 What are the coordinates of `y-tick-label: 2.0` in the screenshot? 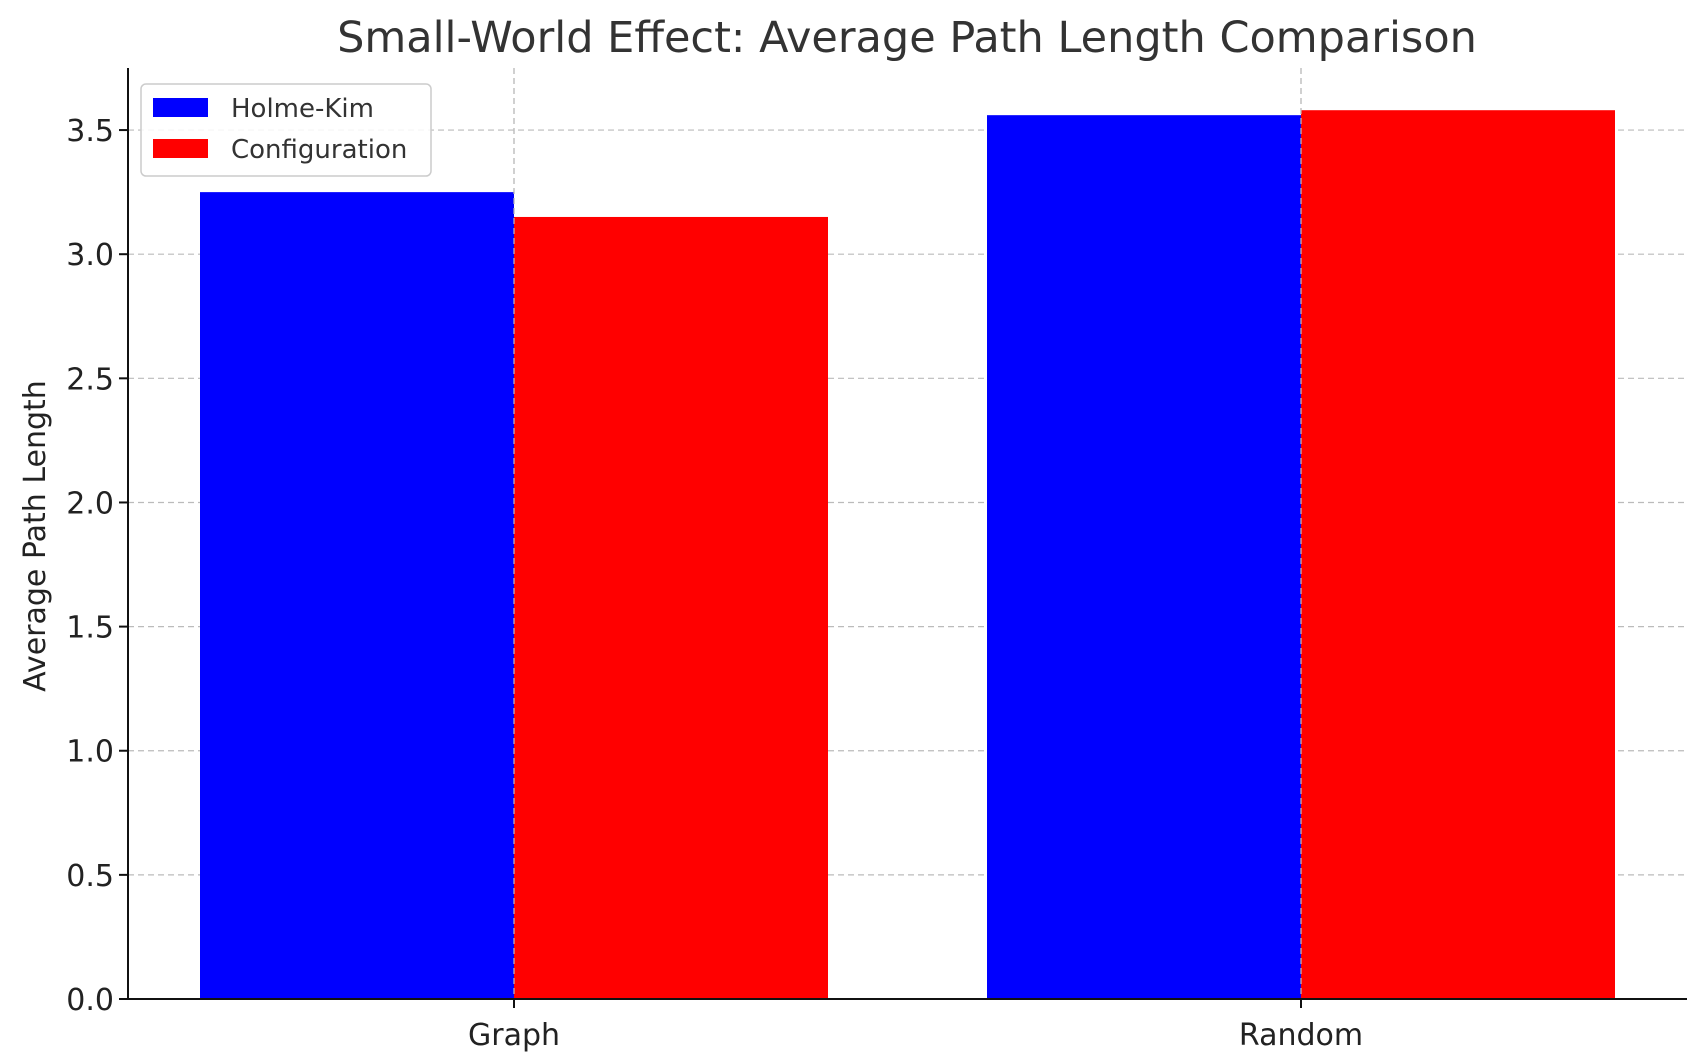 It's located at (90, 503).